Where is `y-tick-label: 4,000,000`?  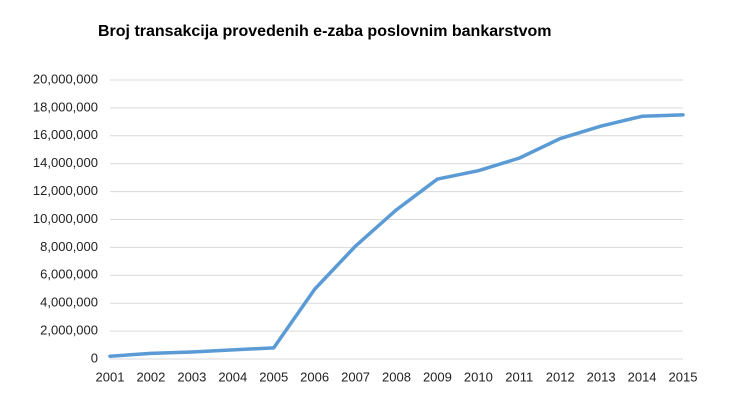
y-tick-label: 4,000,000 is located at coordinates (69, 302).